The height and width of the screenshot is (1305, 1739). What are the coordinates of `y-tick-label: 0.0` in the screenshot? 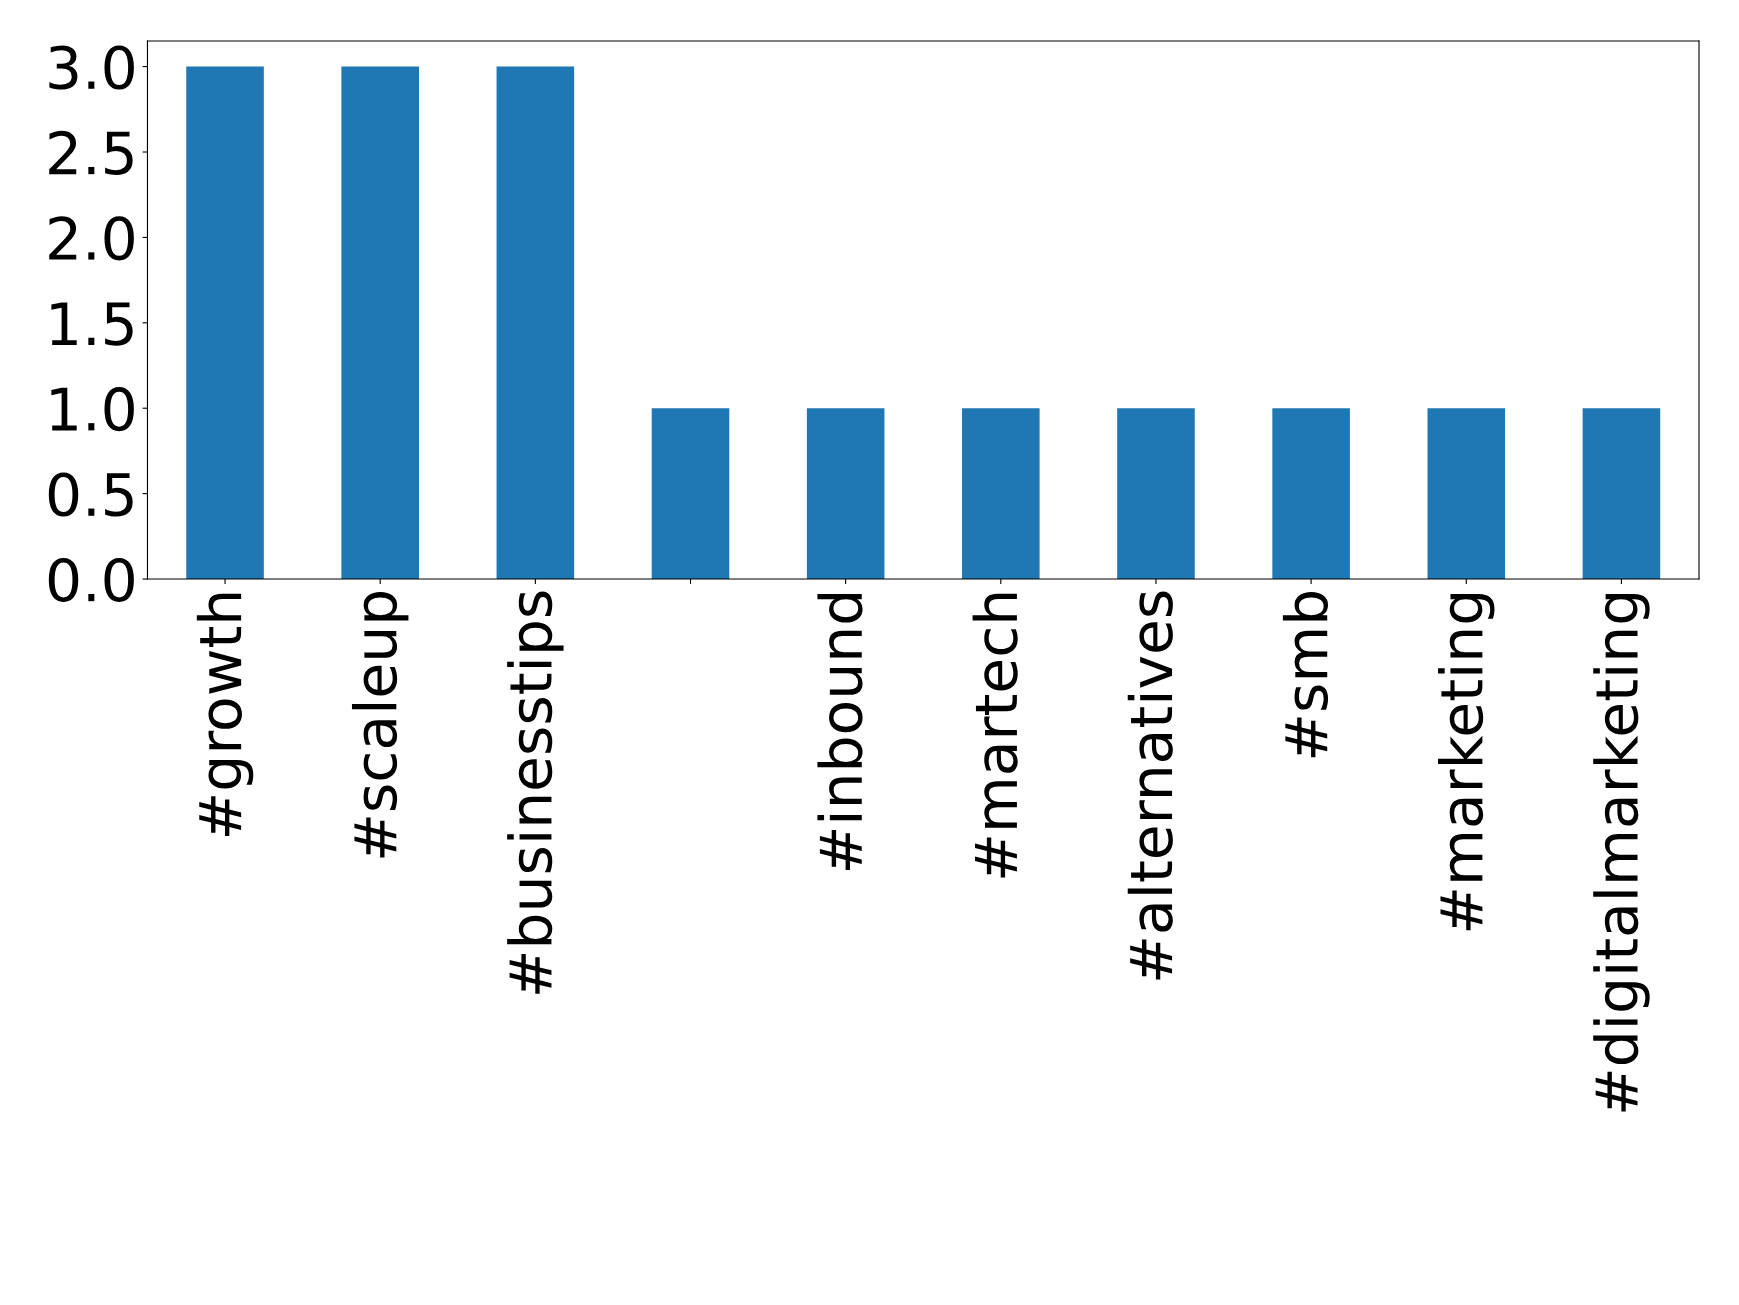 It's located at (91, 580).